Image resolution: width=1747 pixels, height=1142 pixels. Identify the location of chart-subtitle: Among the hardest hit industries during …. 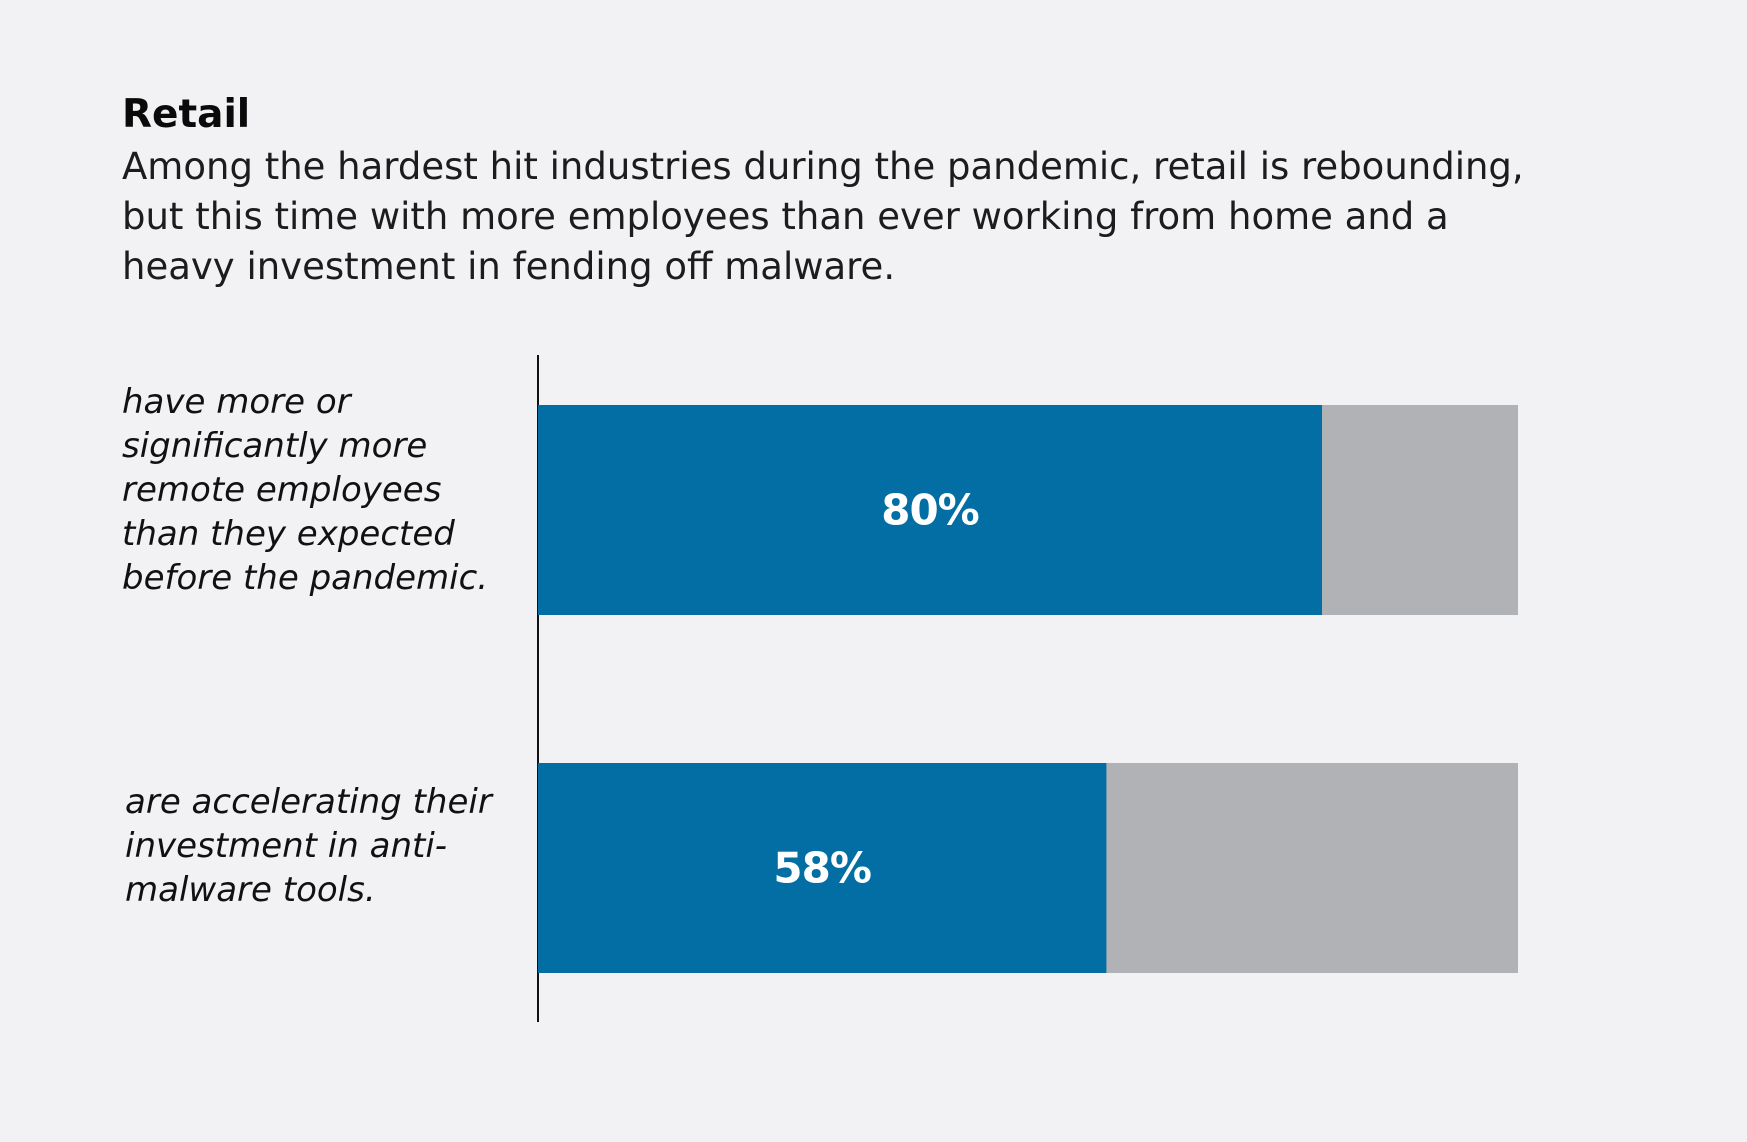
(823, 216).